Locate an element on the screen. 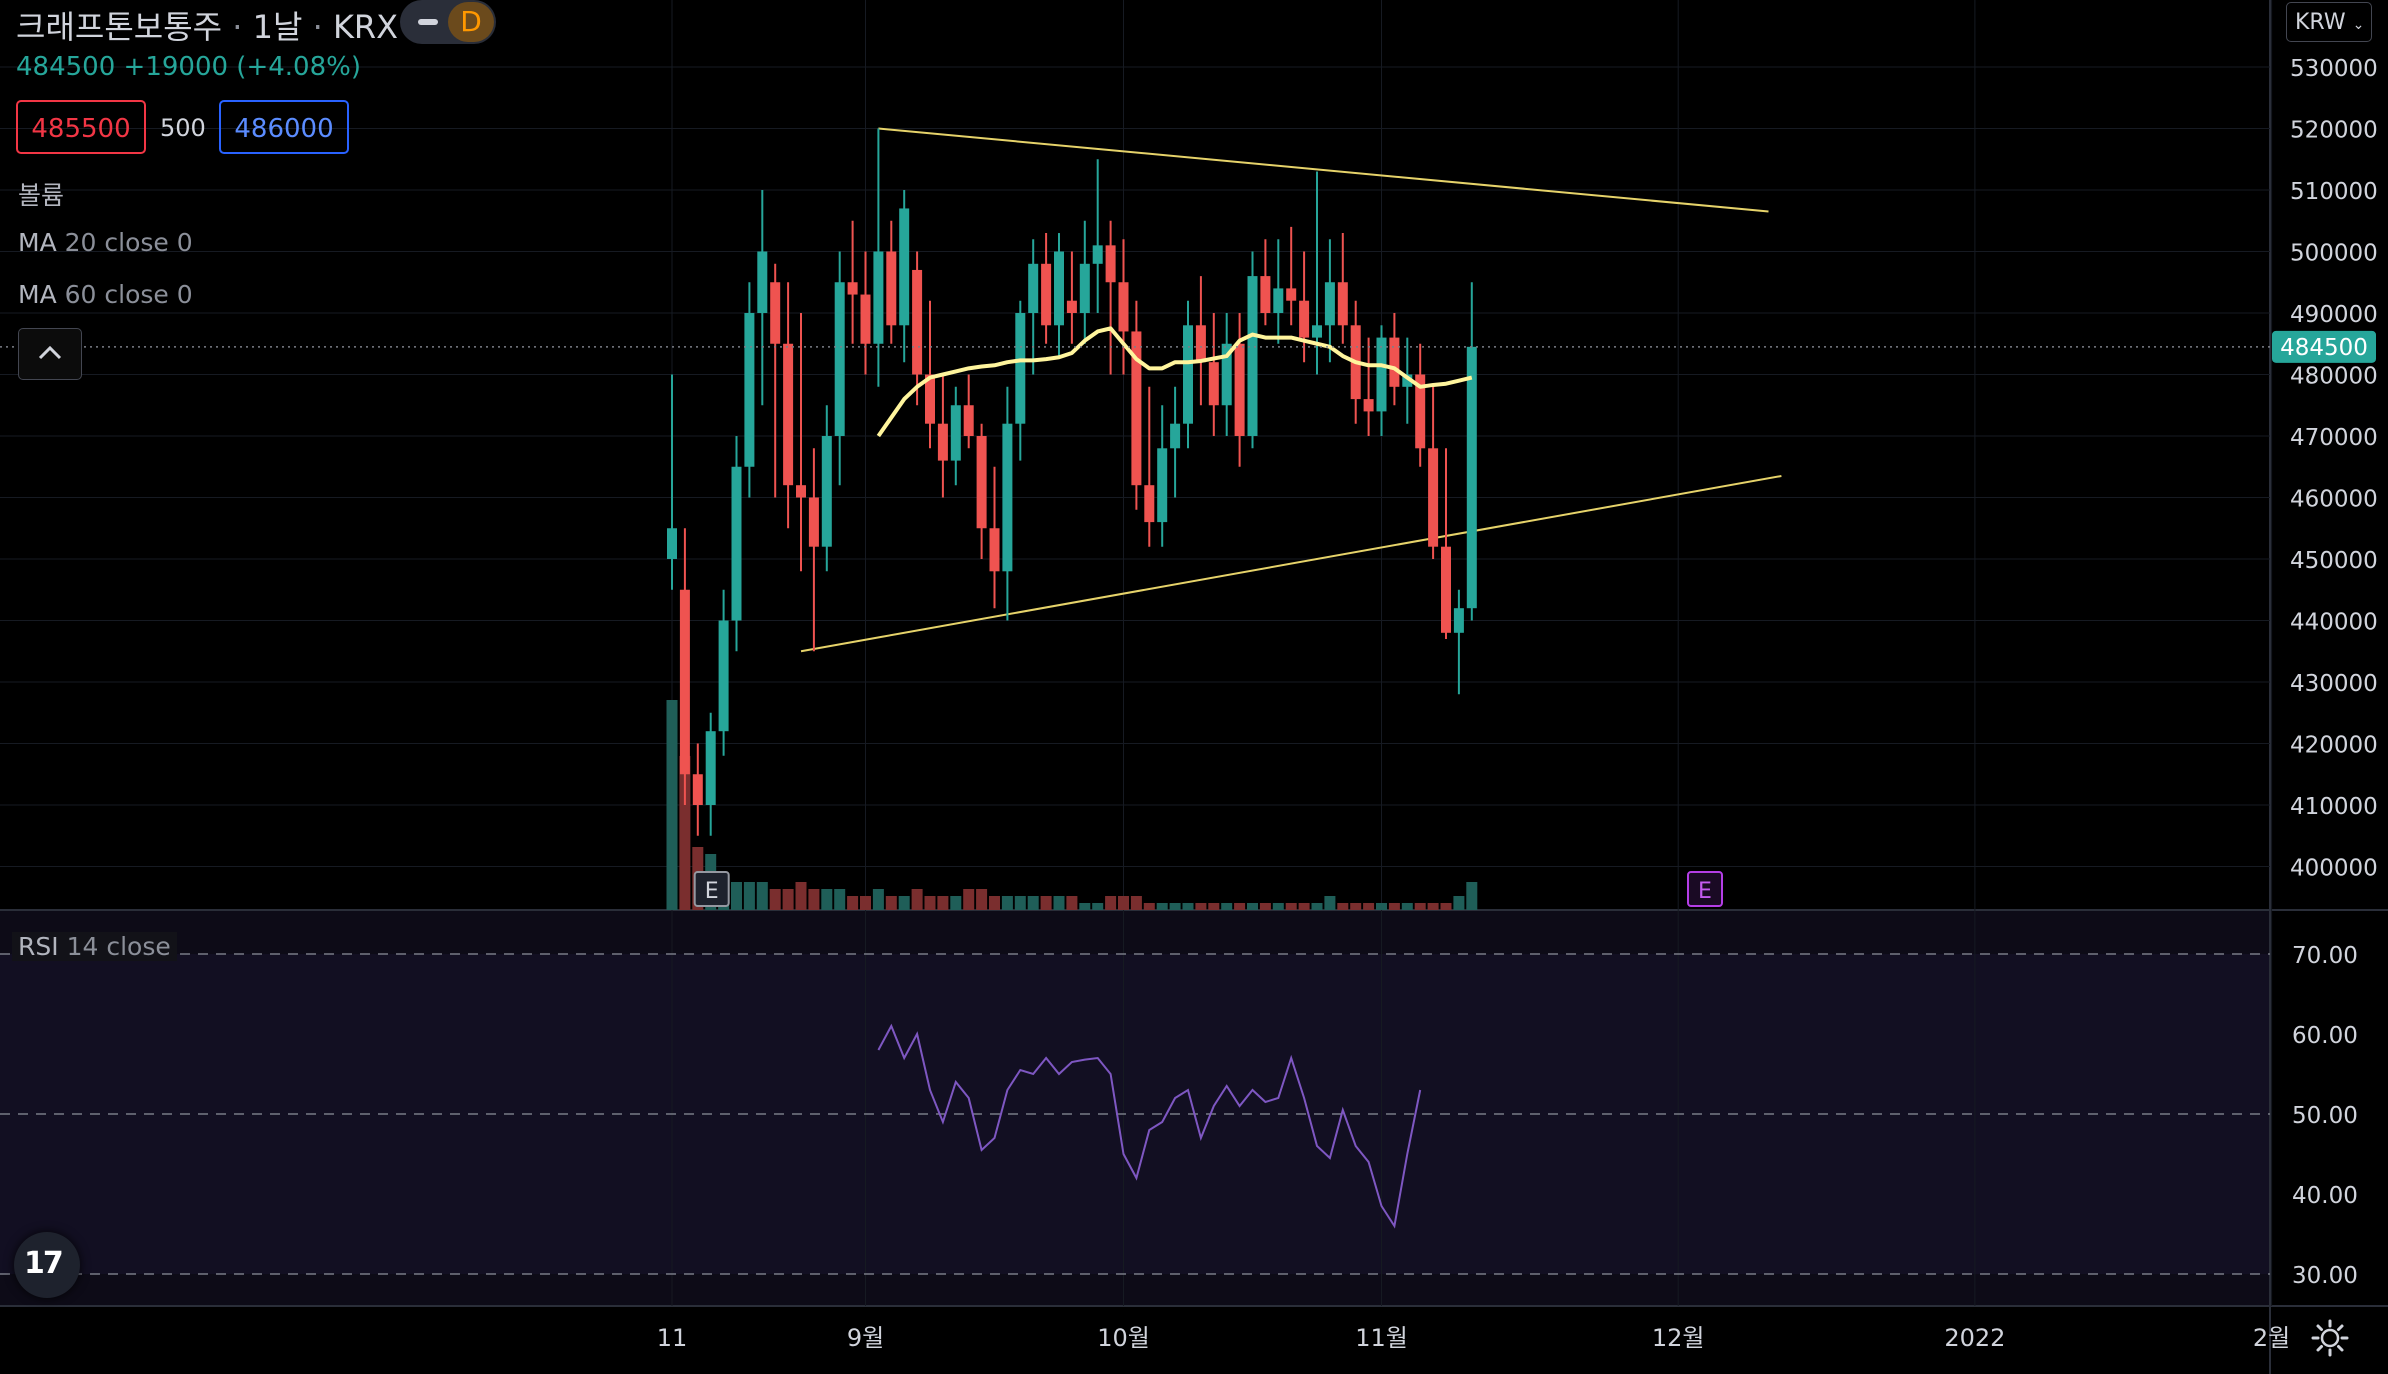  rsi-indicator-label: RSI 14 close is located at coordinates (94, 946).